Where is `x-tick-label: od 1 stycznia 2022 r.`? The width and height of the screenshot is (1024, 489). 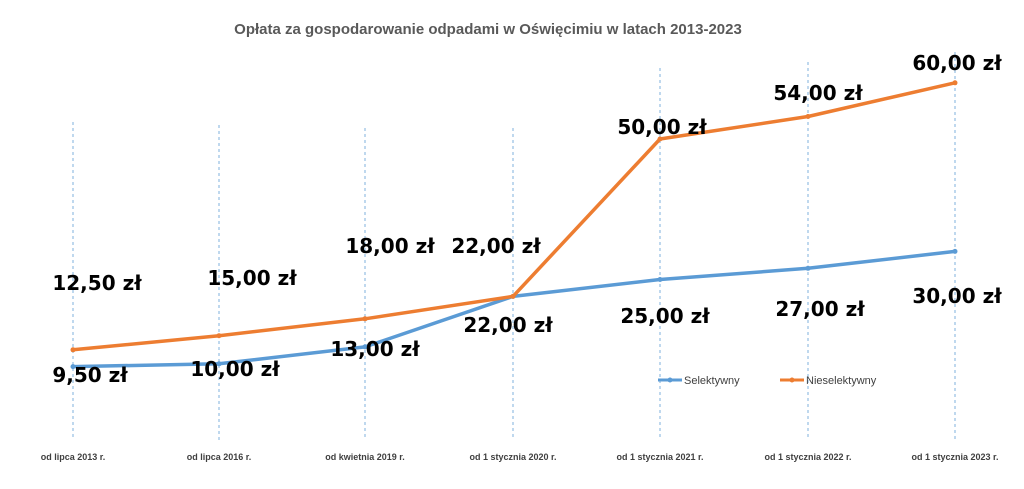
x-tick-label: od 1 stycznia 2022 r. is located at coordinates (807, 457).